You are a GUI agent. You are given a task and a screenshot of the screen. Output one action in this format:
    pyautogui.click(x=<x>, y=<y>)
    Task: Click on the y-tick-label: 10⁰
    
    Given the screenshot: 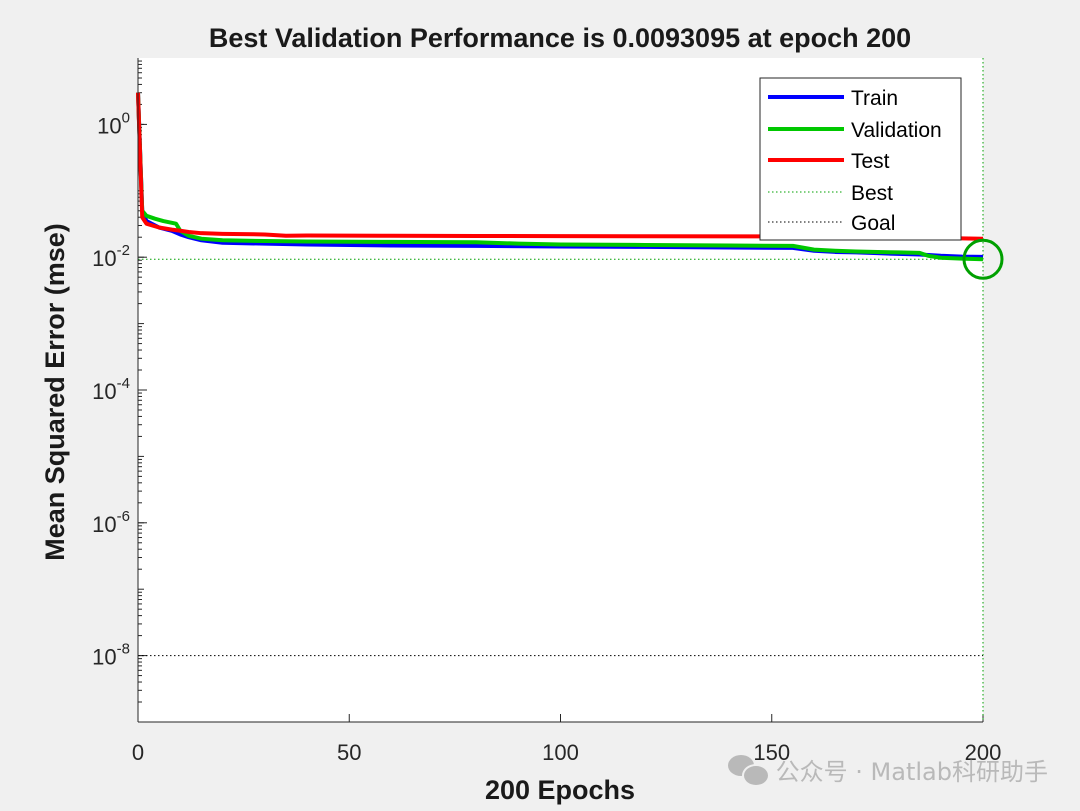 What is the action you would take?
    pyautogui.click(x=113, y=123)
    